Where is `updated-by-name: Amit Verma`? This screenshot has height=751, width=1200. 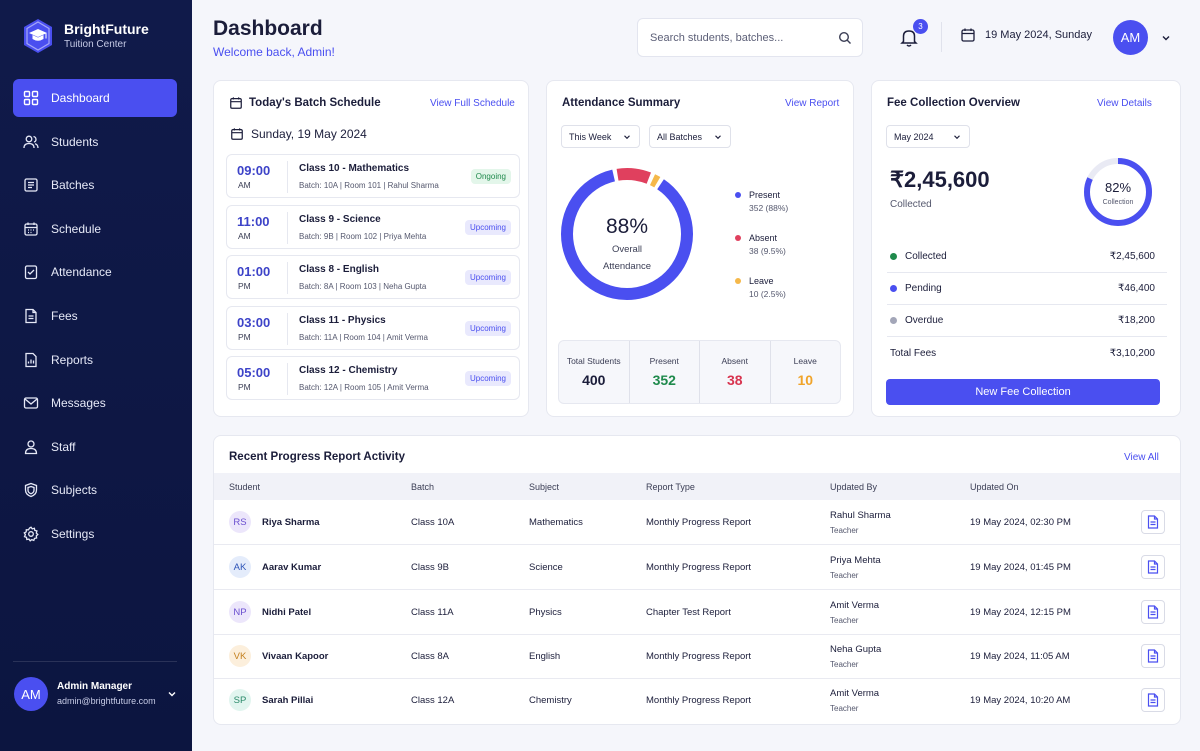 updated-by-name: Amit Verma is located at coordinates (855, 605).